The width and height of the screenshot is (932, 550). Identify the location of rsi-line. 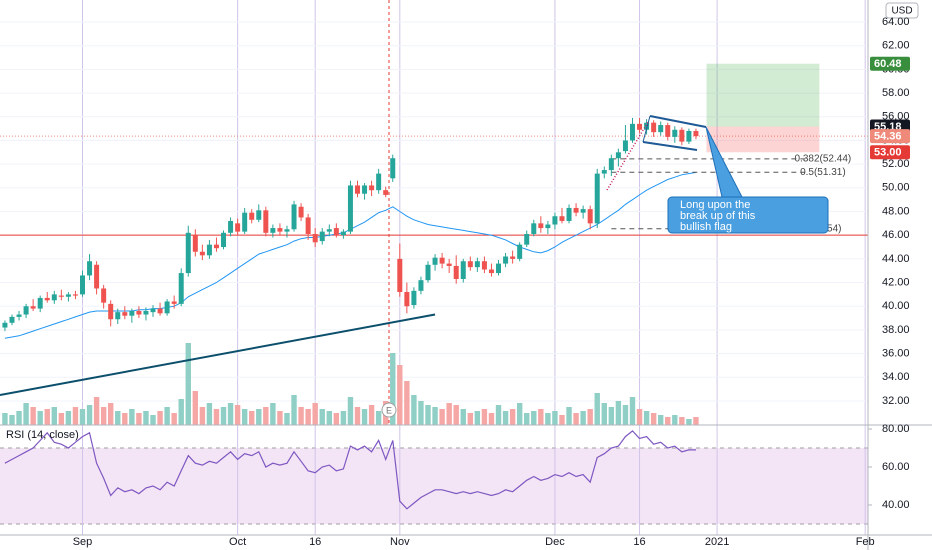
(350, 470).